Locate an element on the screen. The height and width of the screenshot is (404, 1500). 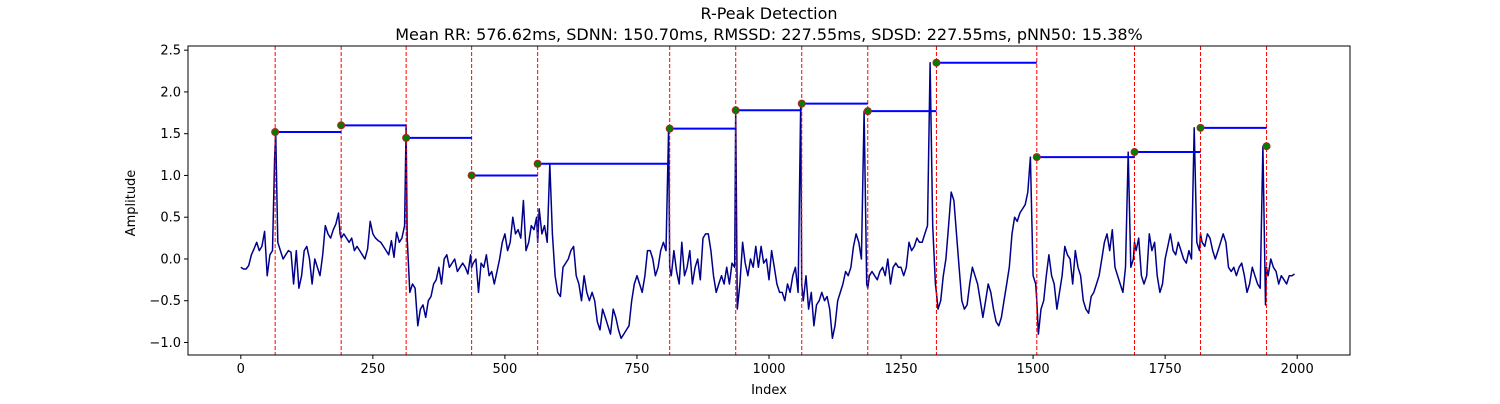
y-tick-label-3: 0.5 is located at coordinates (170, 218).